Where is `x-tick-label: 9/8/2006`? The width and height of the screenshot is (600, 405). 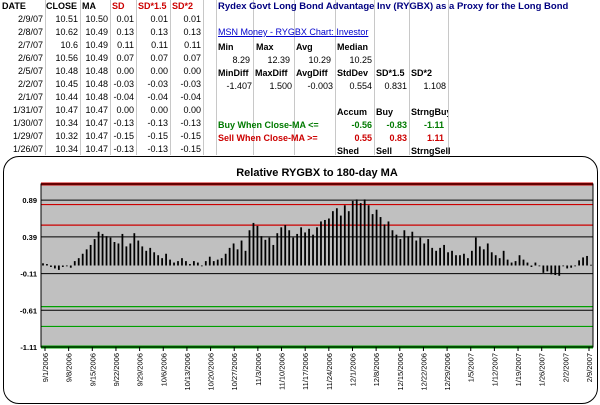 x-tick-label: 9/8/2006 is located at coordinates (69, 367).